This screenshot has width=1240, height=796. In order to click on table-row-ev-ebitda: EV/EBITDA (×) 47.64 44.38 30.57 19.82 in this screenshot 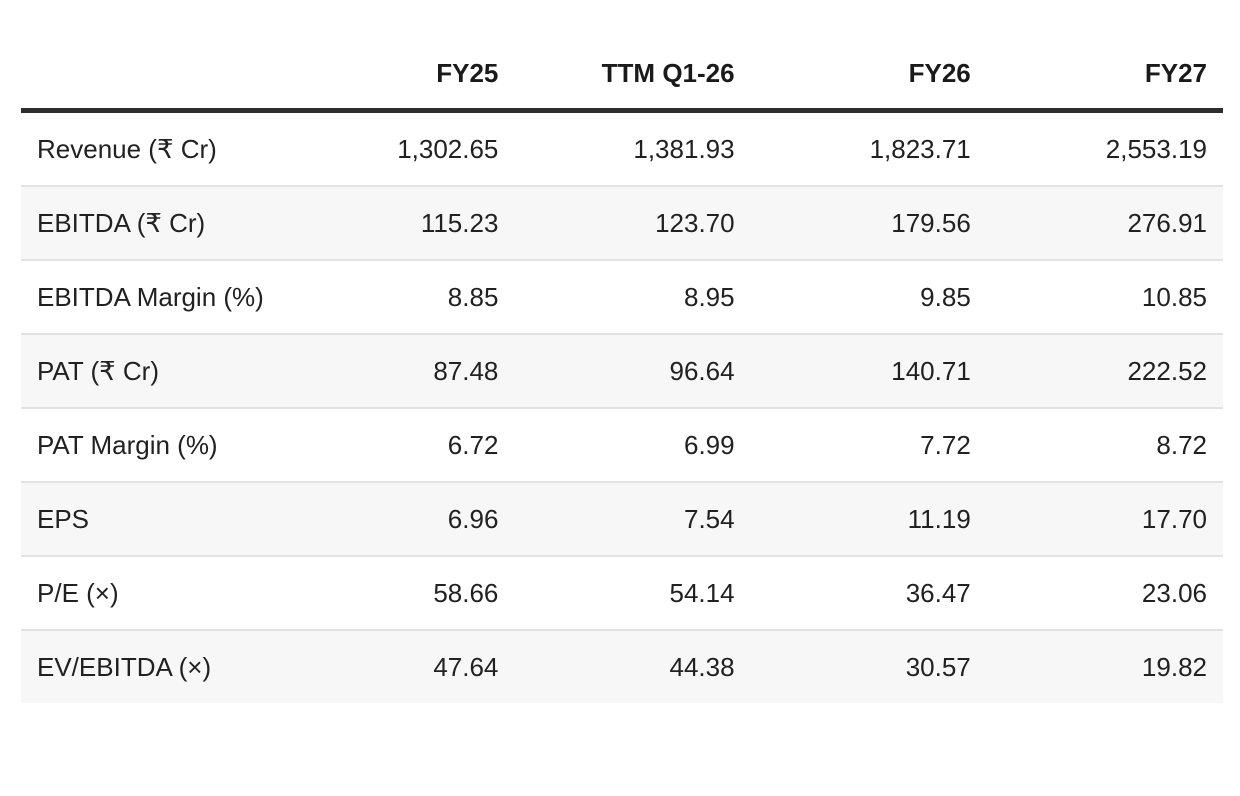, I will do `click(622, 666)`.